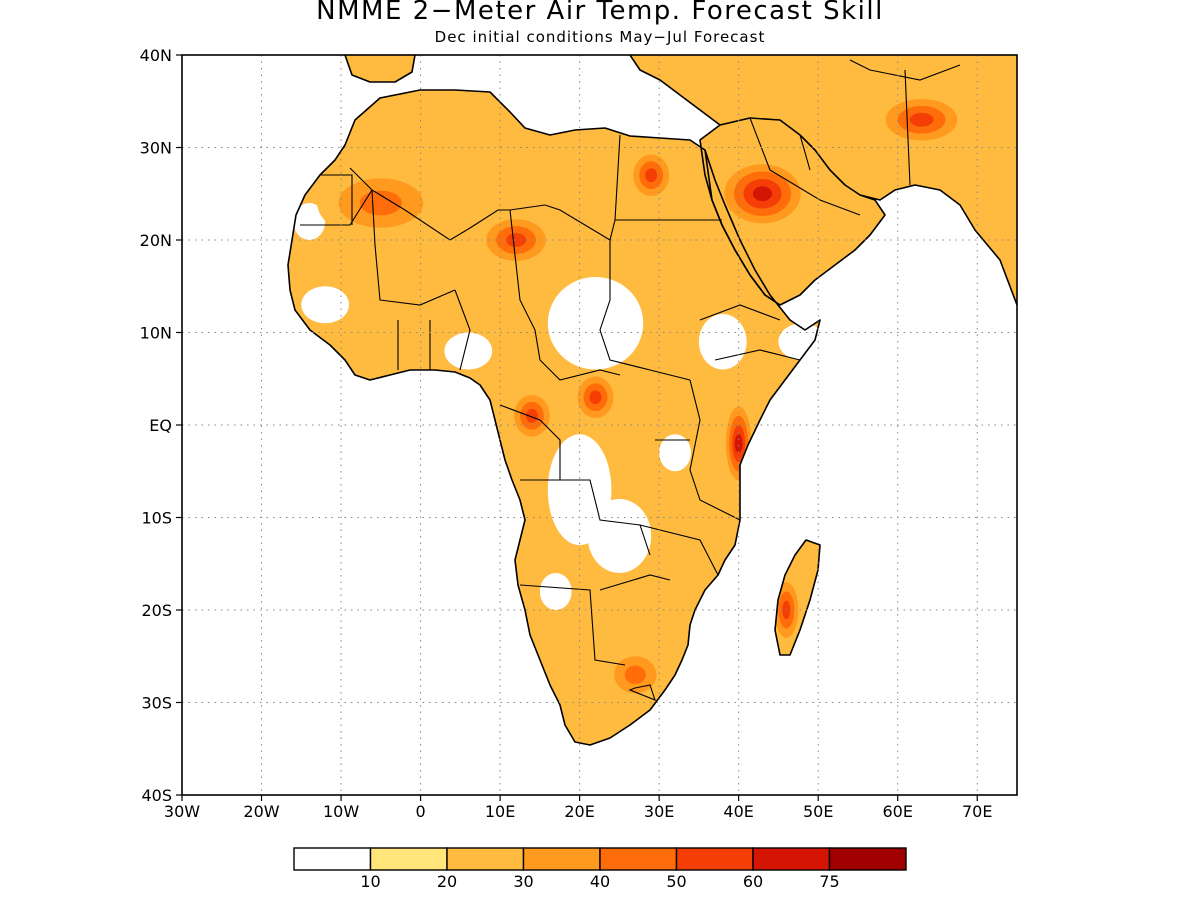 The height and width of the screenshot is (900, 1200). What do you see at coordinates (600, 13) in the screenshot?
I see `chart-title: NMME 2−Meter Air Temp. Forecast Skill` at bounding box center [600, 13].